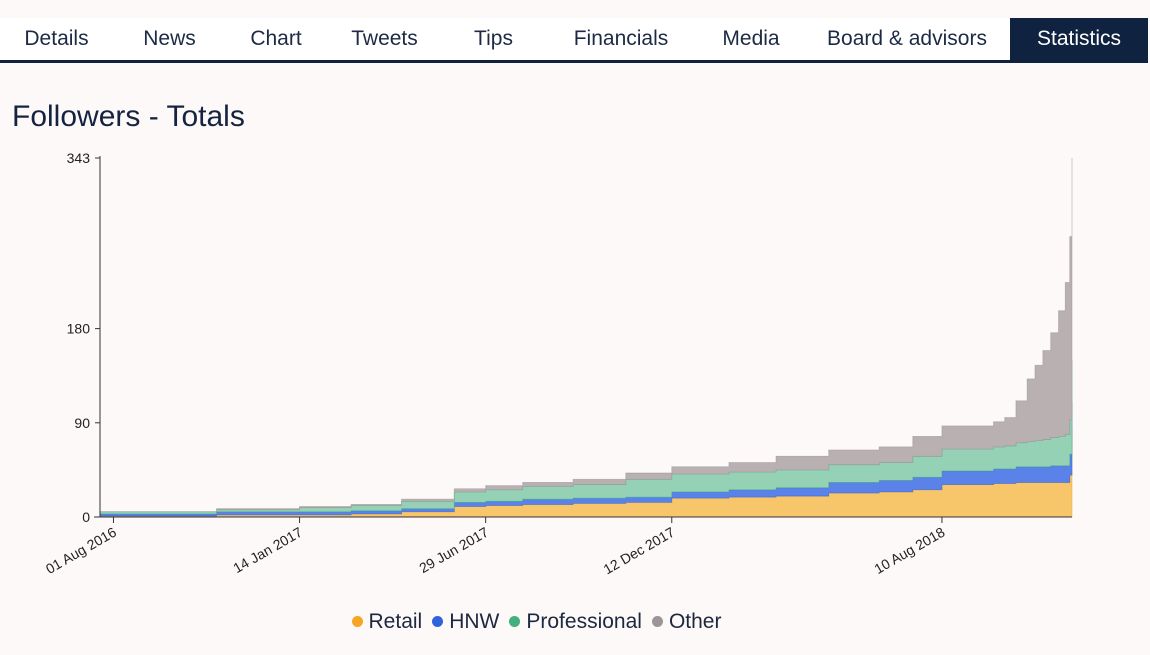 Image resolution: width=1150 pixels, height=655 pixels. I want to click on tab-details: Details, so click(56, 38).